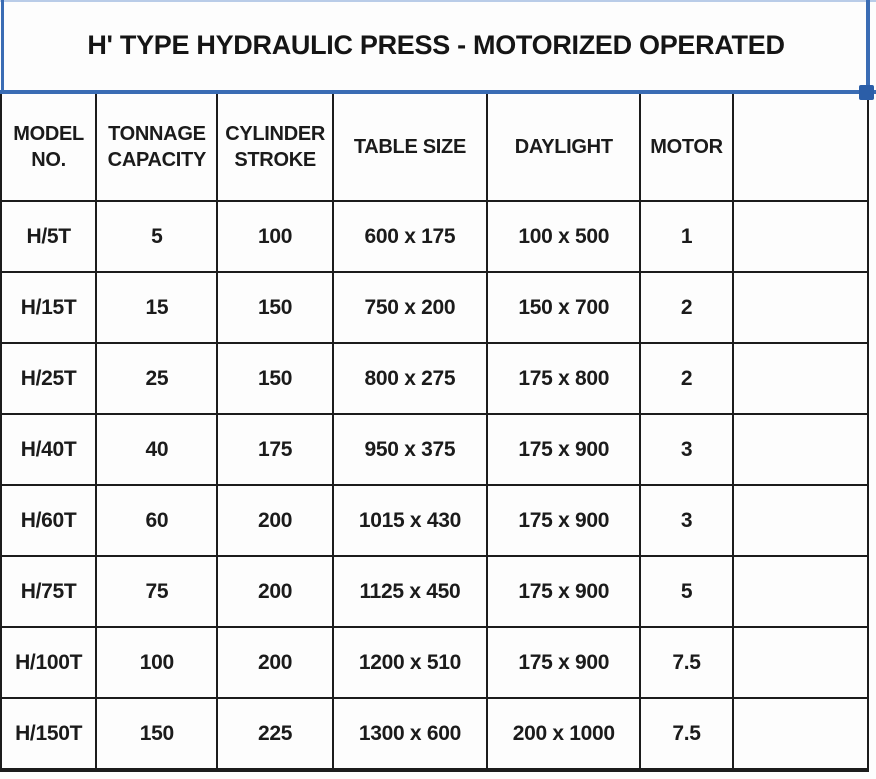  I want to click on table-row: H/40T 40 175 950 x 375 175 x 900 3, so click(435, 449).